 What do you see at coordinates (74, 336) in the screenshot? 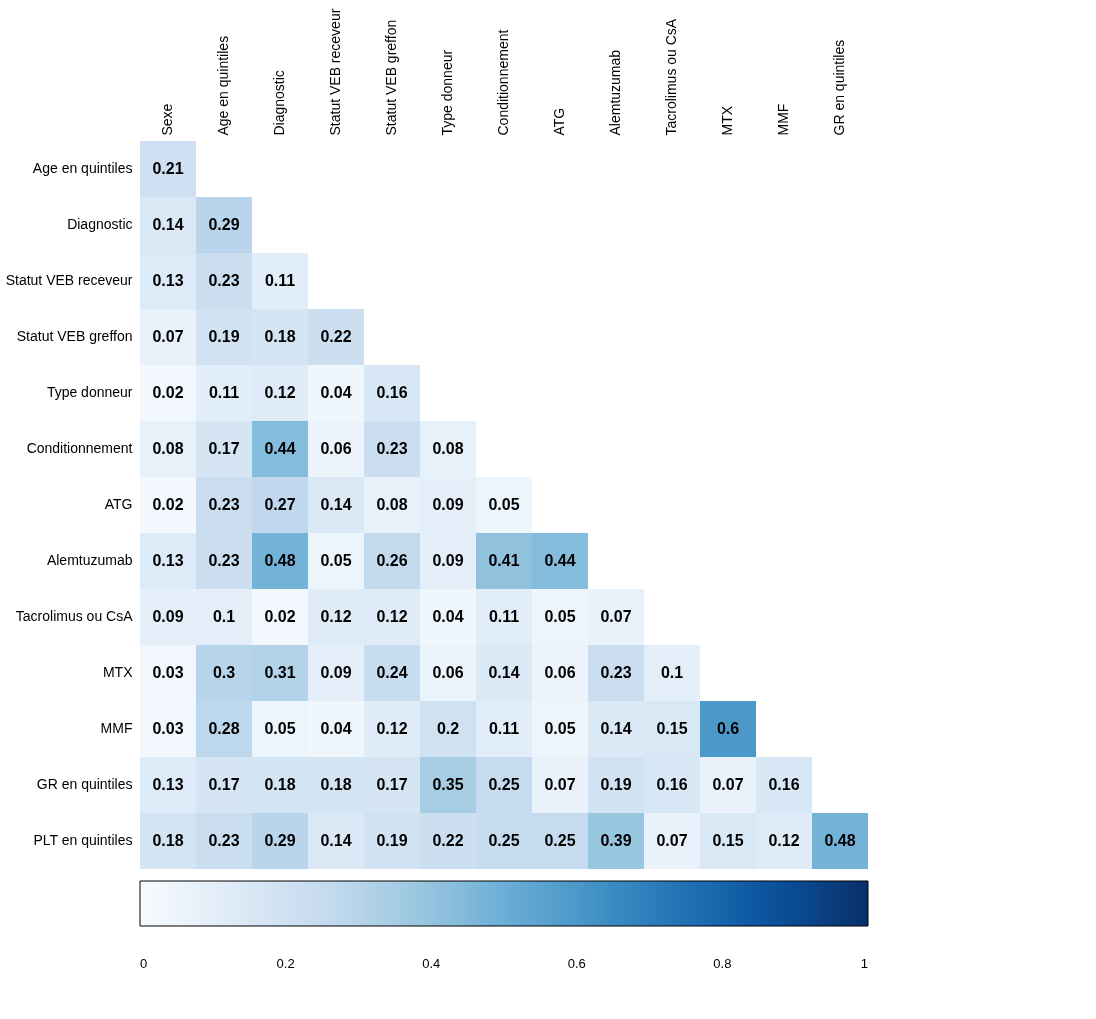
I see `y-tick-label: Statut VEB greffon` at bounding box center [74, 336].